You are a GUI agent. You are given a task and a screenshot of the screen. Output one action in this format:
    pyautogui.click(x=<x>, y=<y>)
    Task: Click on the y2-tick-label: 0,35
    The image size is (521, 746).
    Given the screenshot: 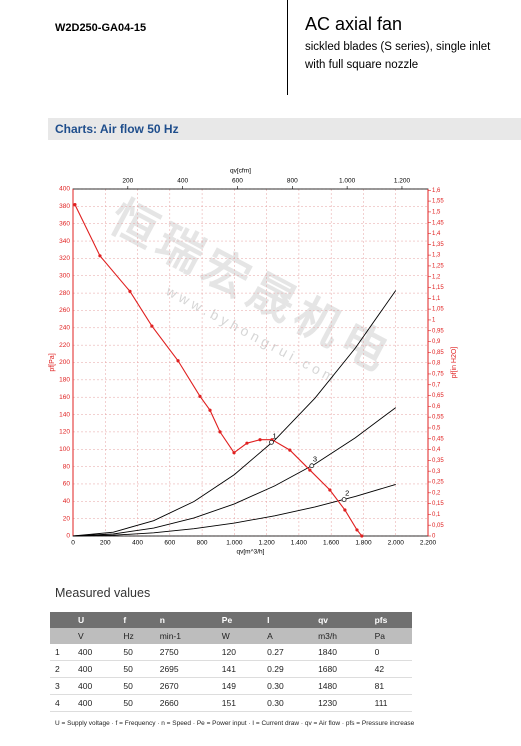 What is the action you would take?
    pyautogui.click(x=438, y=461)
    